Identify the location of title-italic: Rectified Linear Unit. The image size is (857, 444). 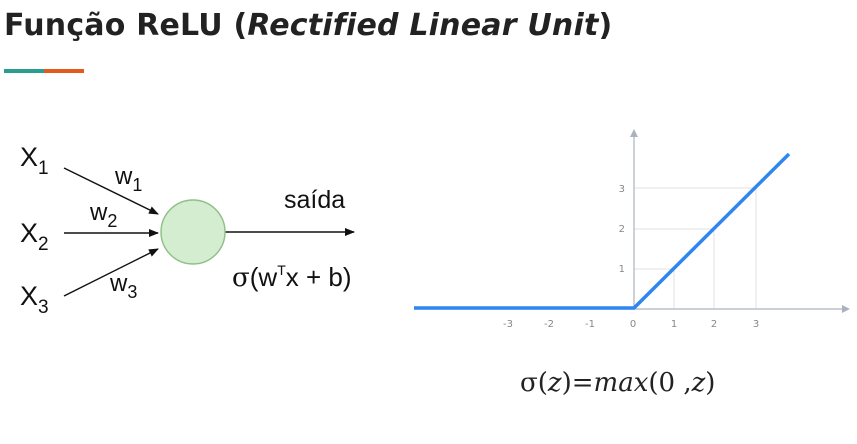
(423, 25).